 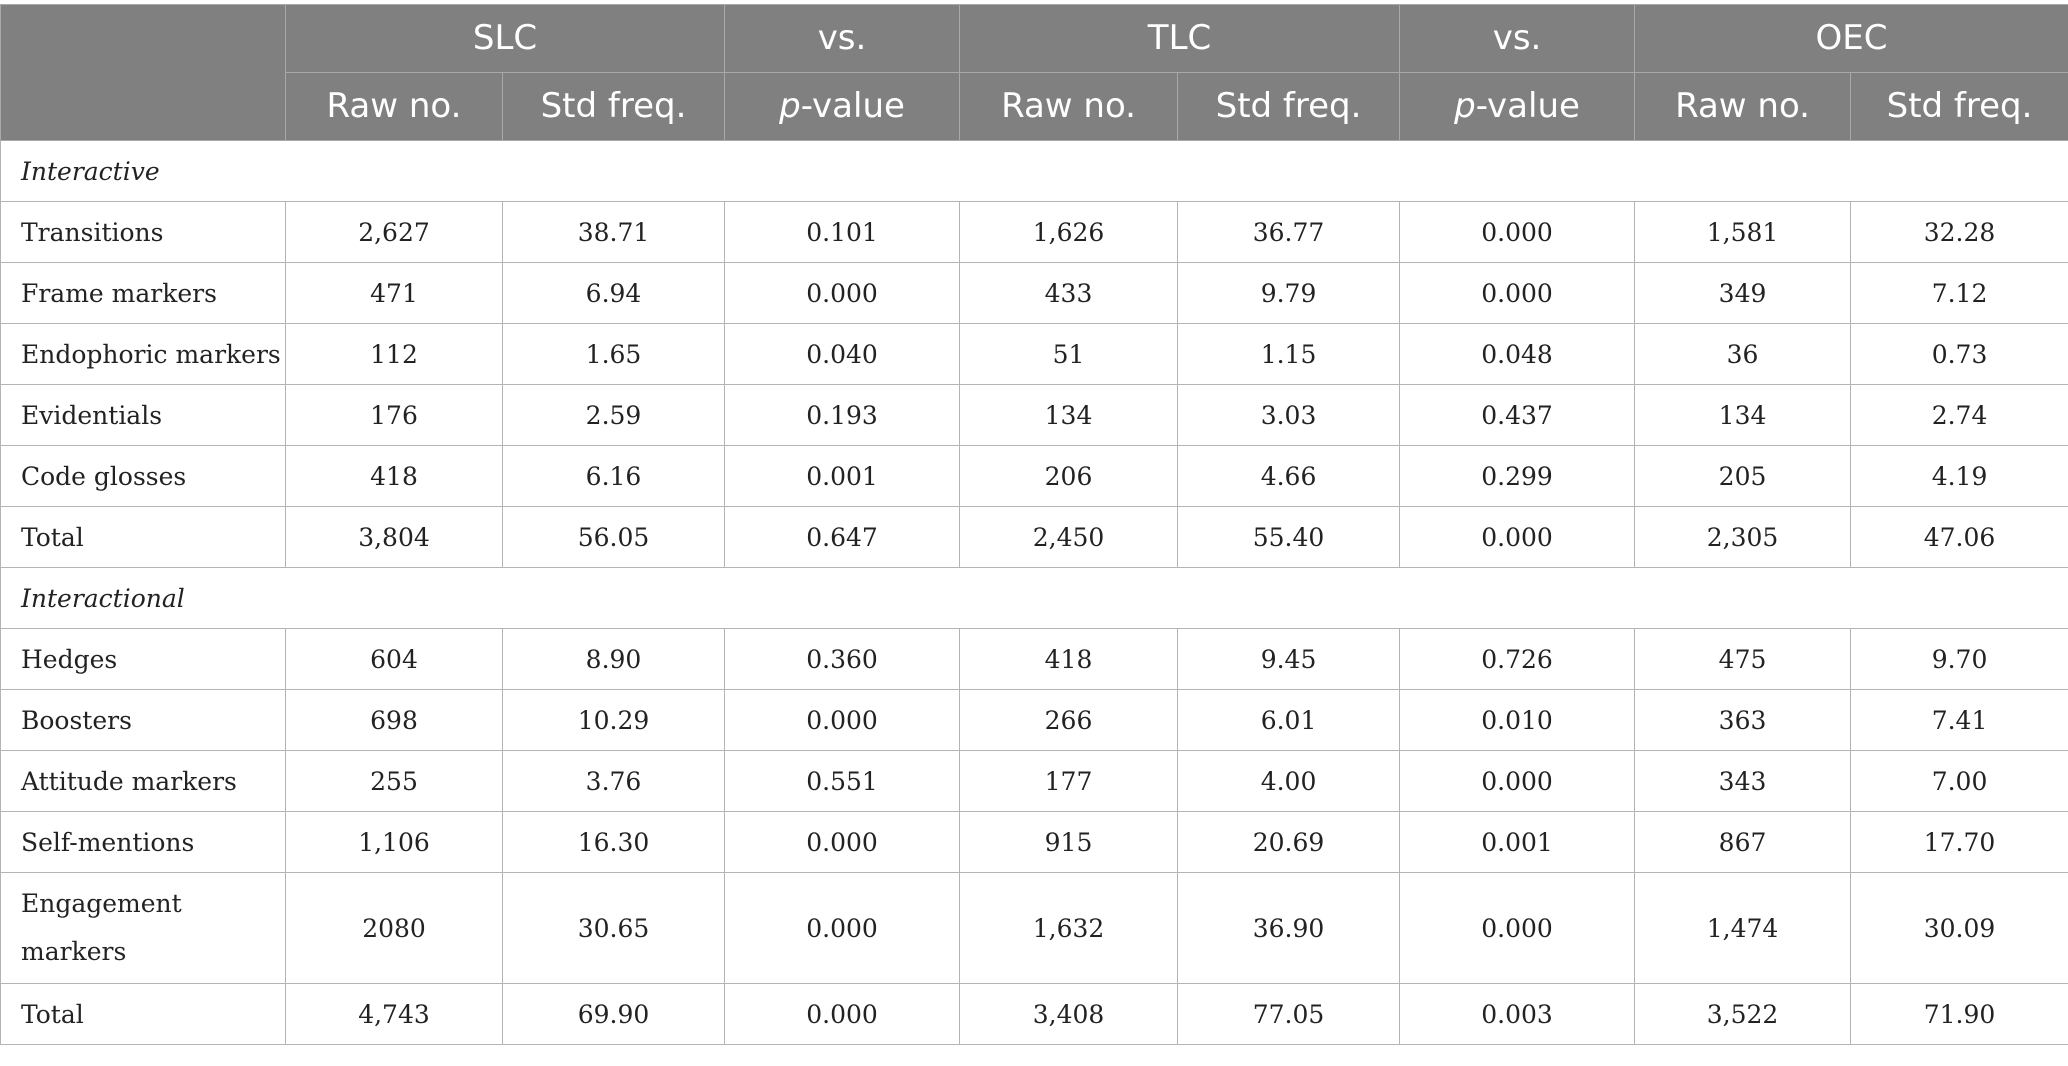 What do you see at coordinates (613, 842) in the screenshot?
I see `table-cell: 16.30` at bounding box center [613, 842].